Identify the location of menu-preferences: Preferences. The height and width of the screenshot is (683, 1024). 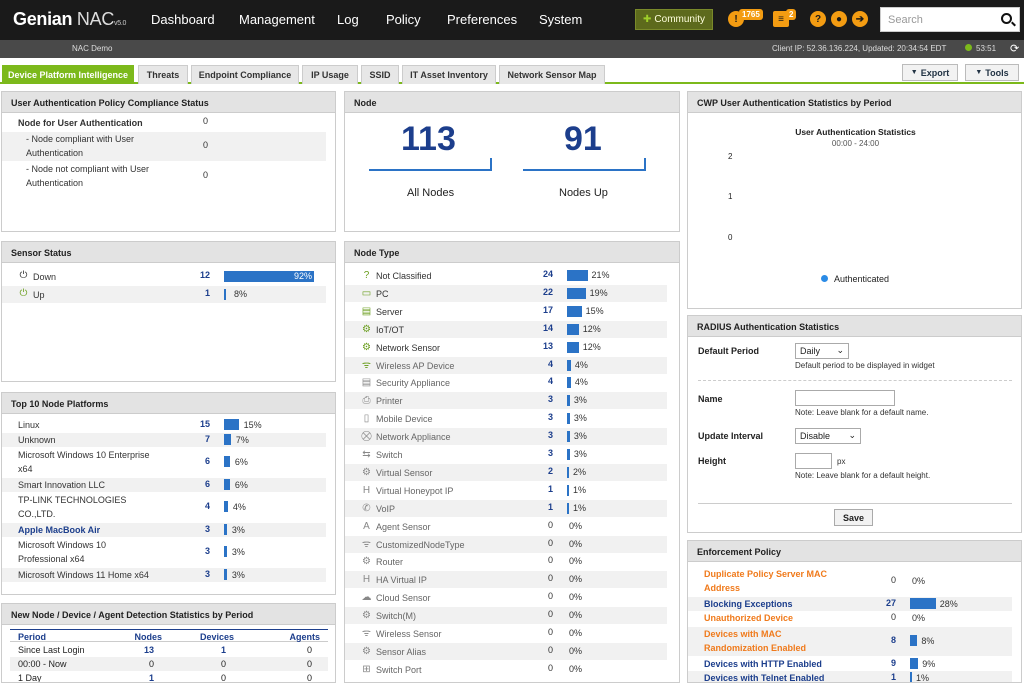
(482, 19).